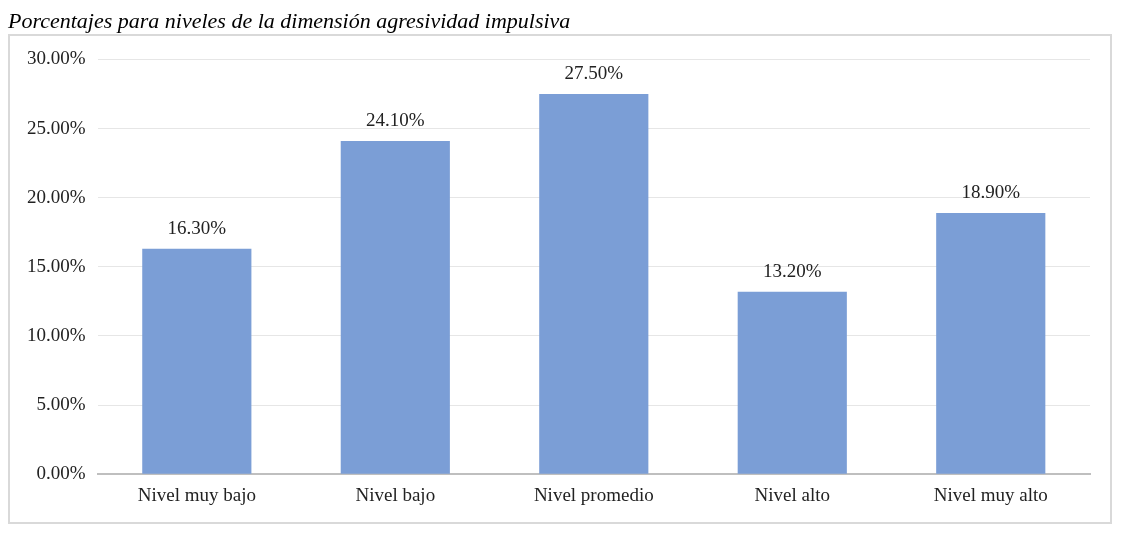 The image size is (1129, 533). I want to click on y-tick-label: 20.00%, so click(56, 196).